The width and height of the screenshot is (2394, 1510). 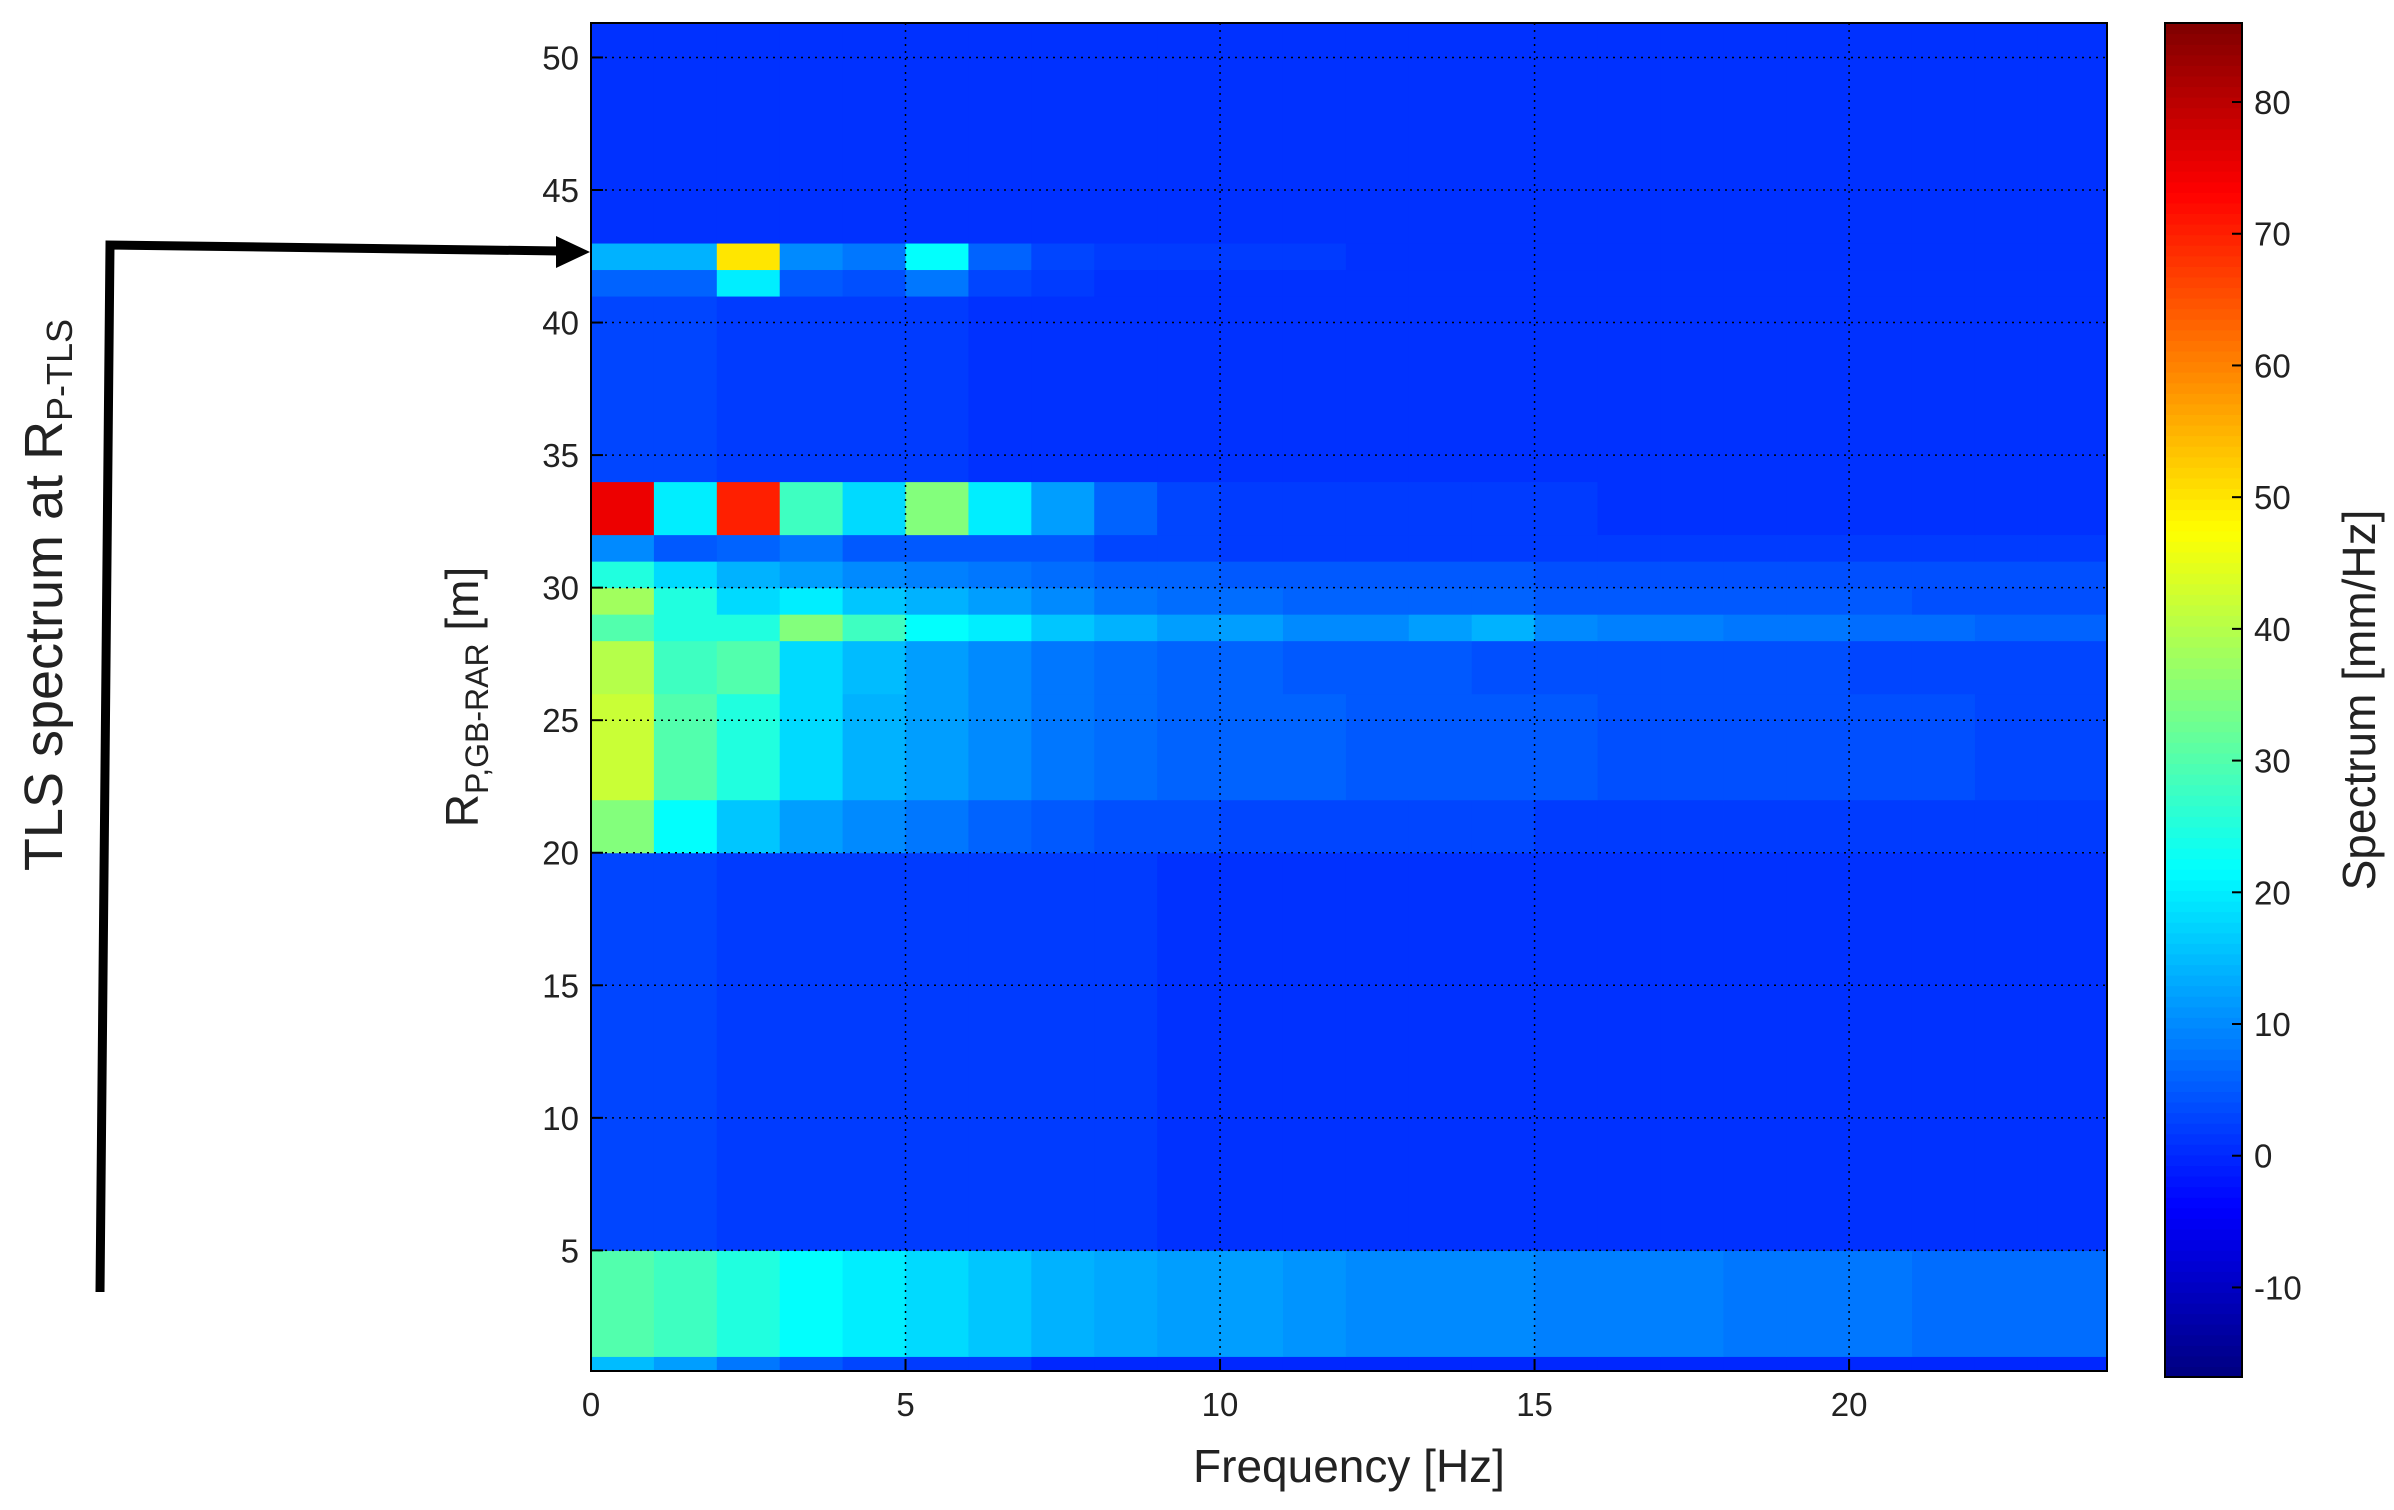 What do you see at coordinates (560, 190) in the screenshot?
I see `y-tick-label: 45` at bounding box center [560, 190].